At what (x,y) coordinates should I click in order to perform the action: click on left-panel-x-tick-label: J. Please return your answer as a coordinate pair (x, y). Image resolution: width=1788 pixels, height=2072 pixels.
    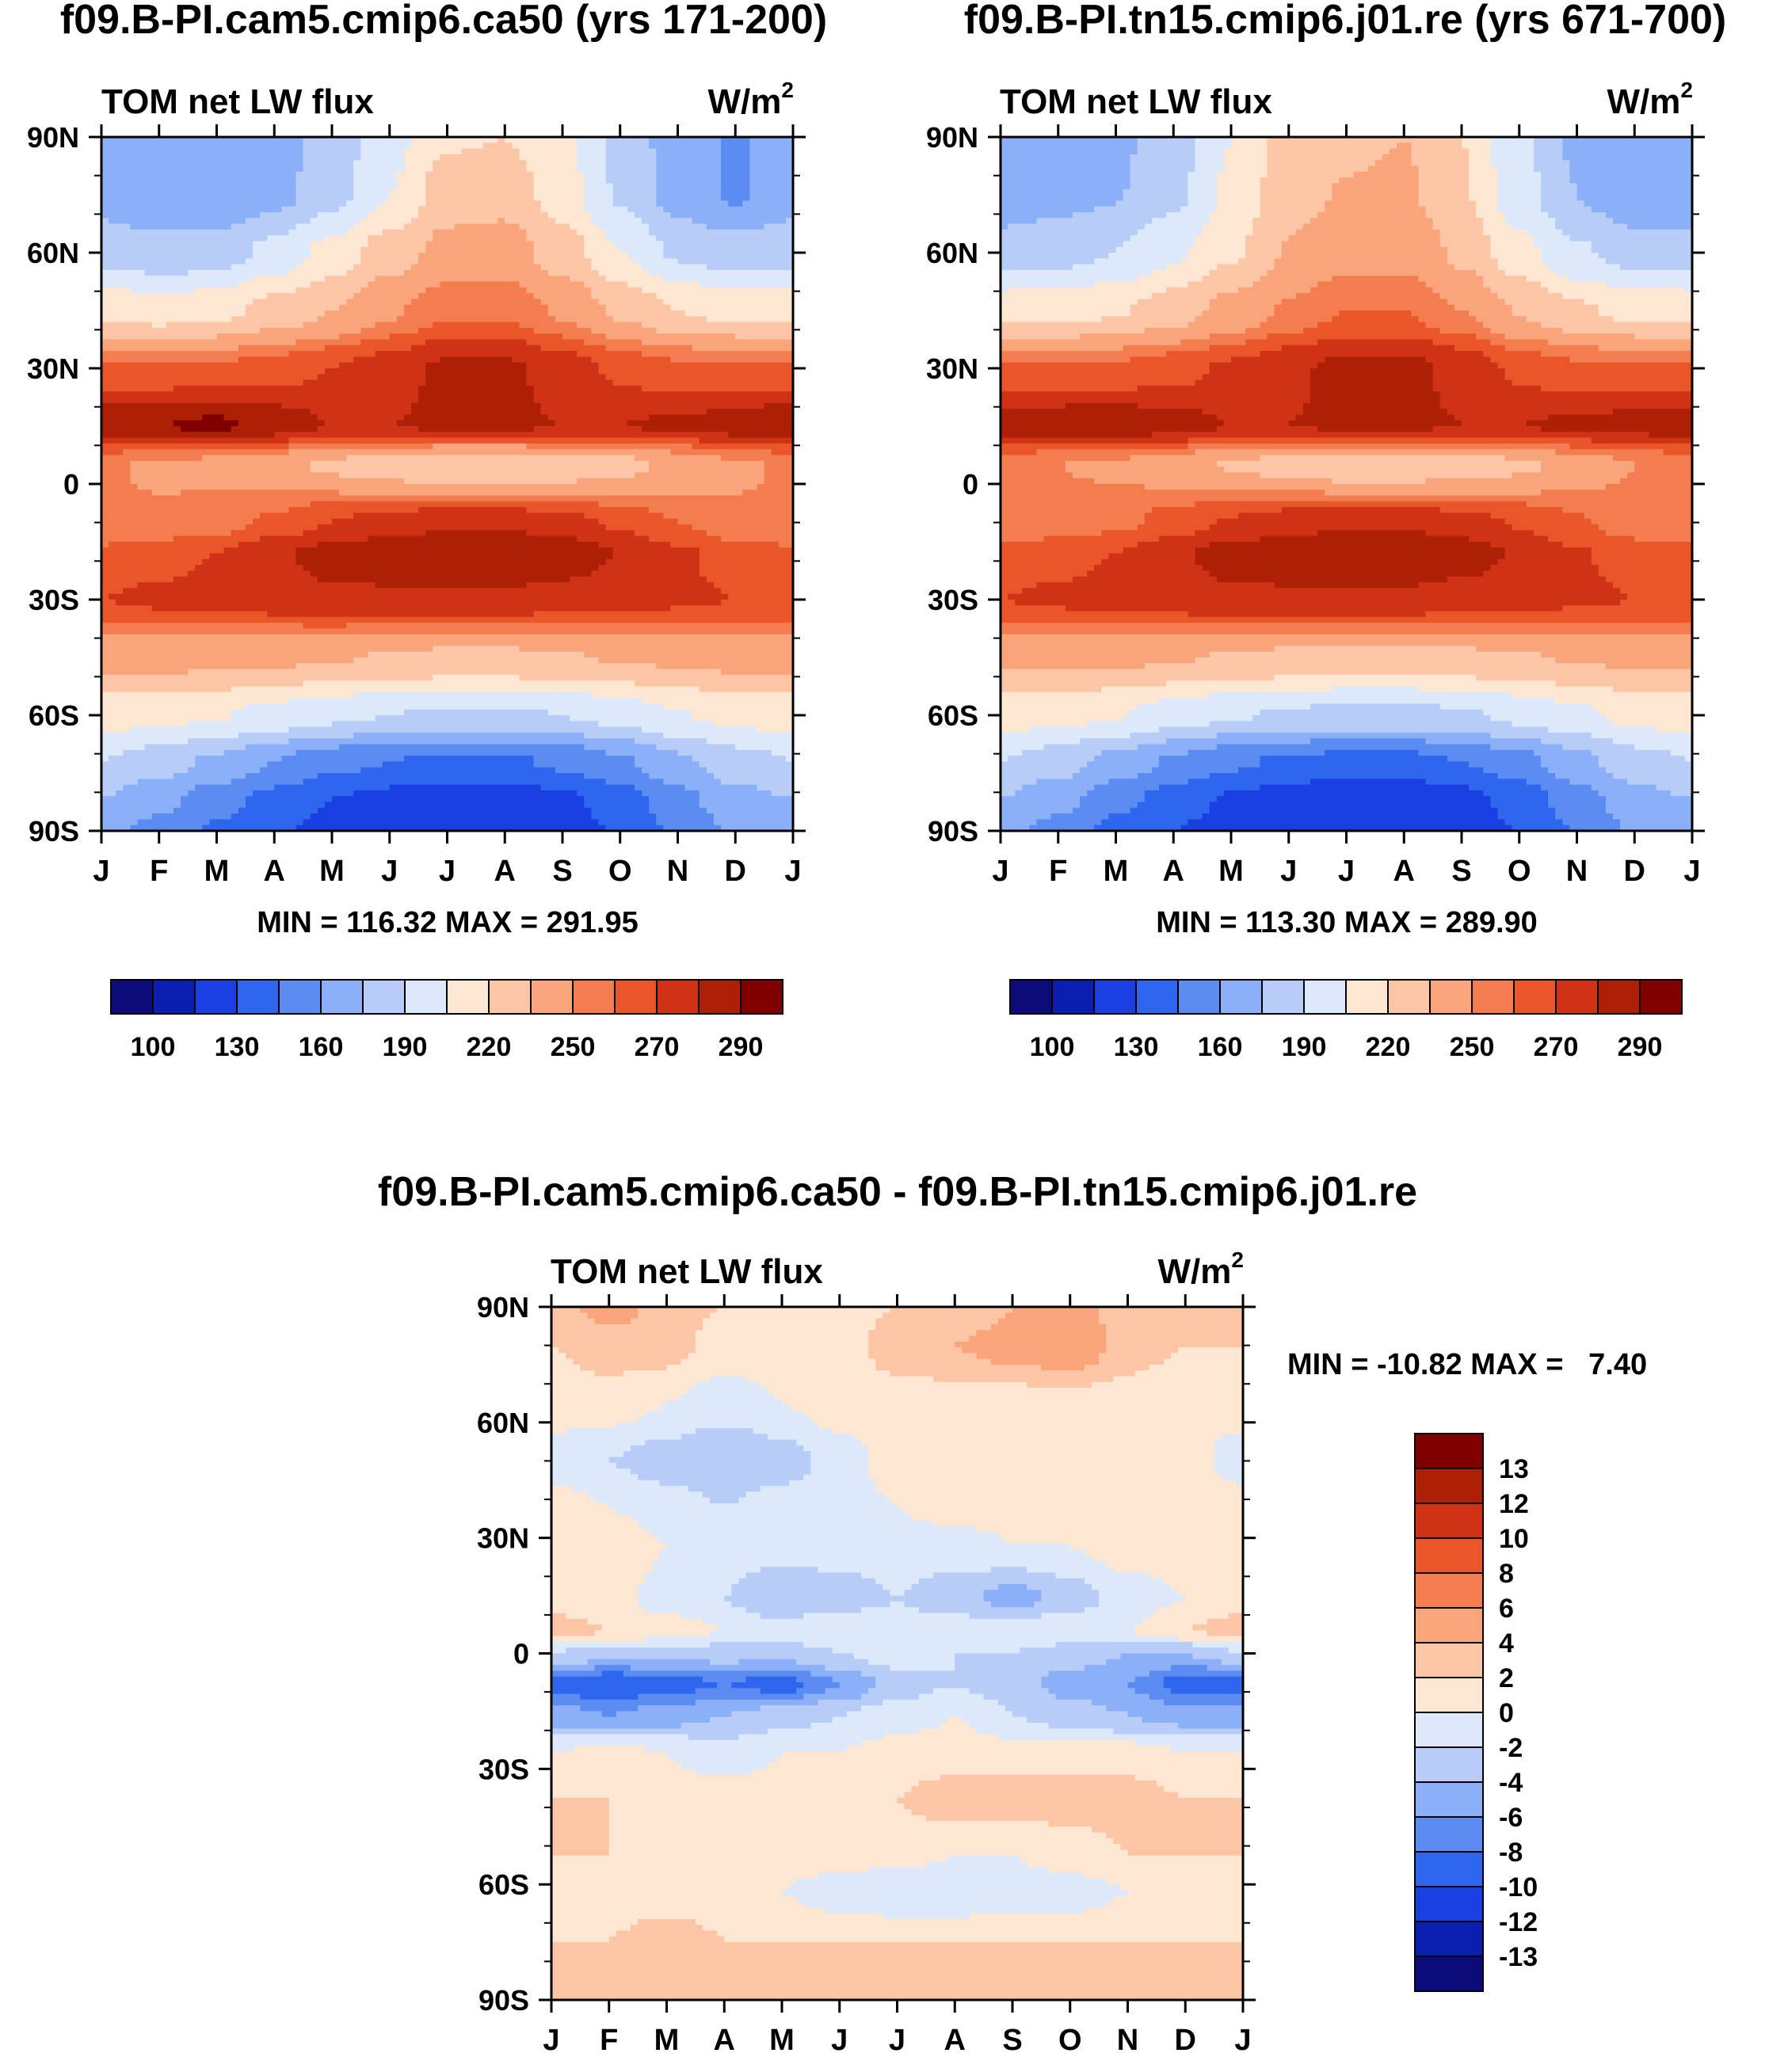
    Looking at the image, I should click on (447, 871).